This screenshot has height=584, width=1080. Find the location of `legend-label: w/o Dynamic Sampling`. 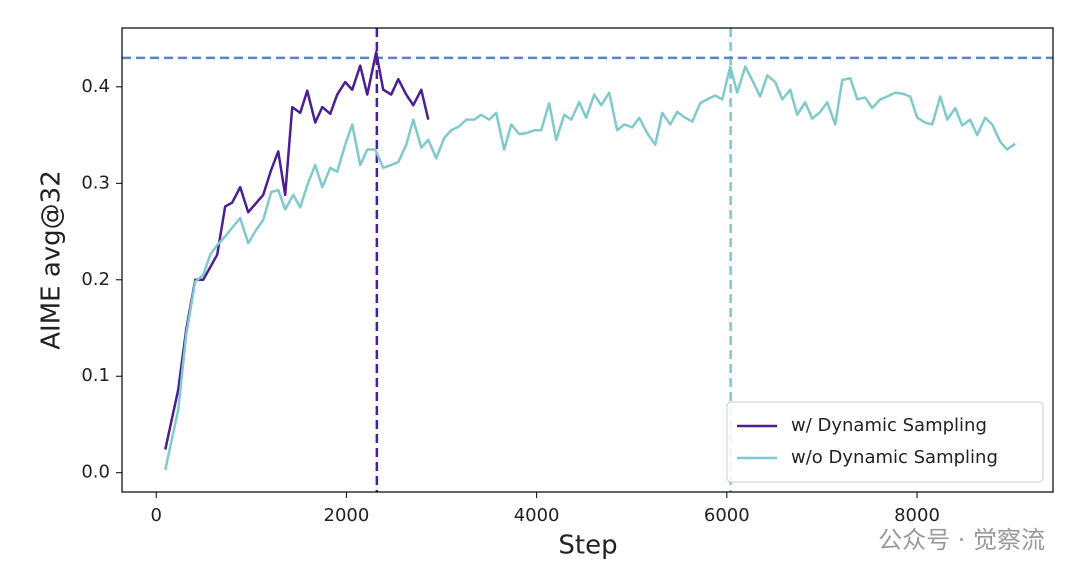

legend-label: w/o Dynamic Sampling is located at coordinates (894, 457).